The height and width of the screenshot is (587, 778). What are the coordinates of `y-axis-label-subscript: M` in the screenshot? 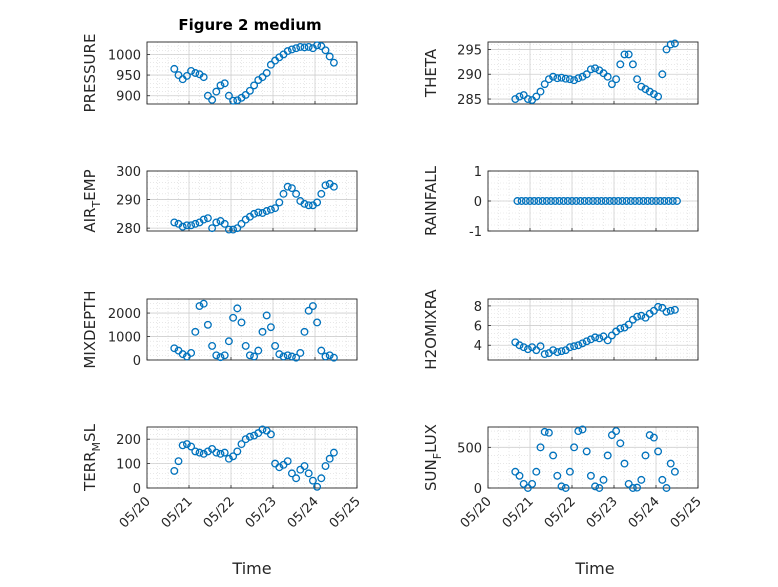 It's located at (96, 447).